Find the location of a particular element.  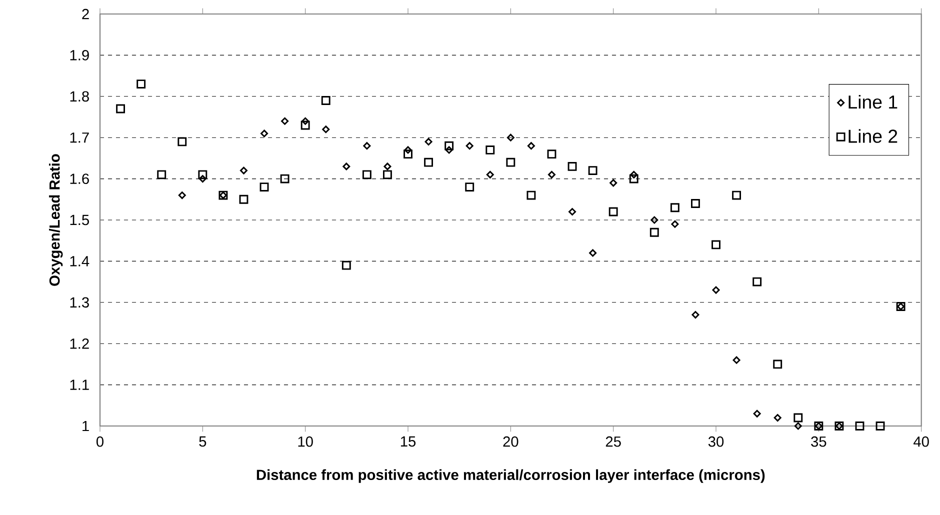

y-tick-label: 1.7 is located at coordinates (79, 137).